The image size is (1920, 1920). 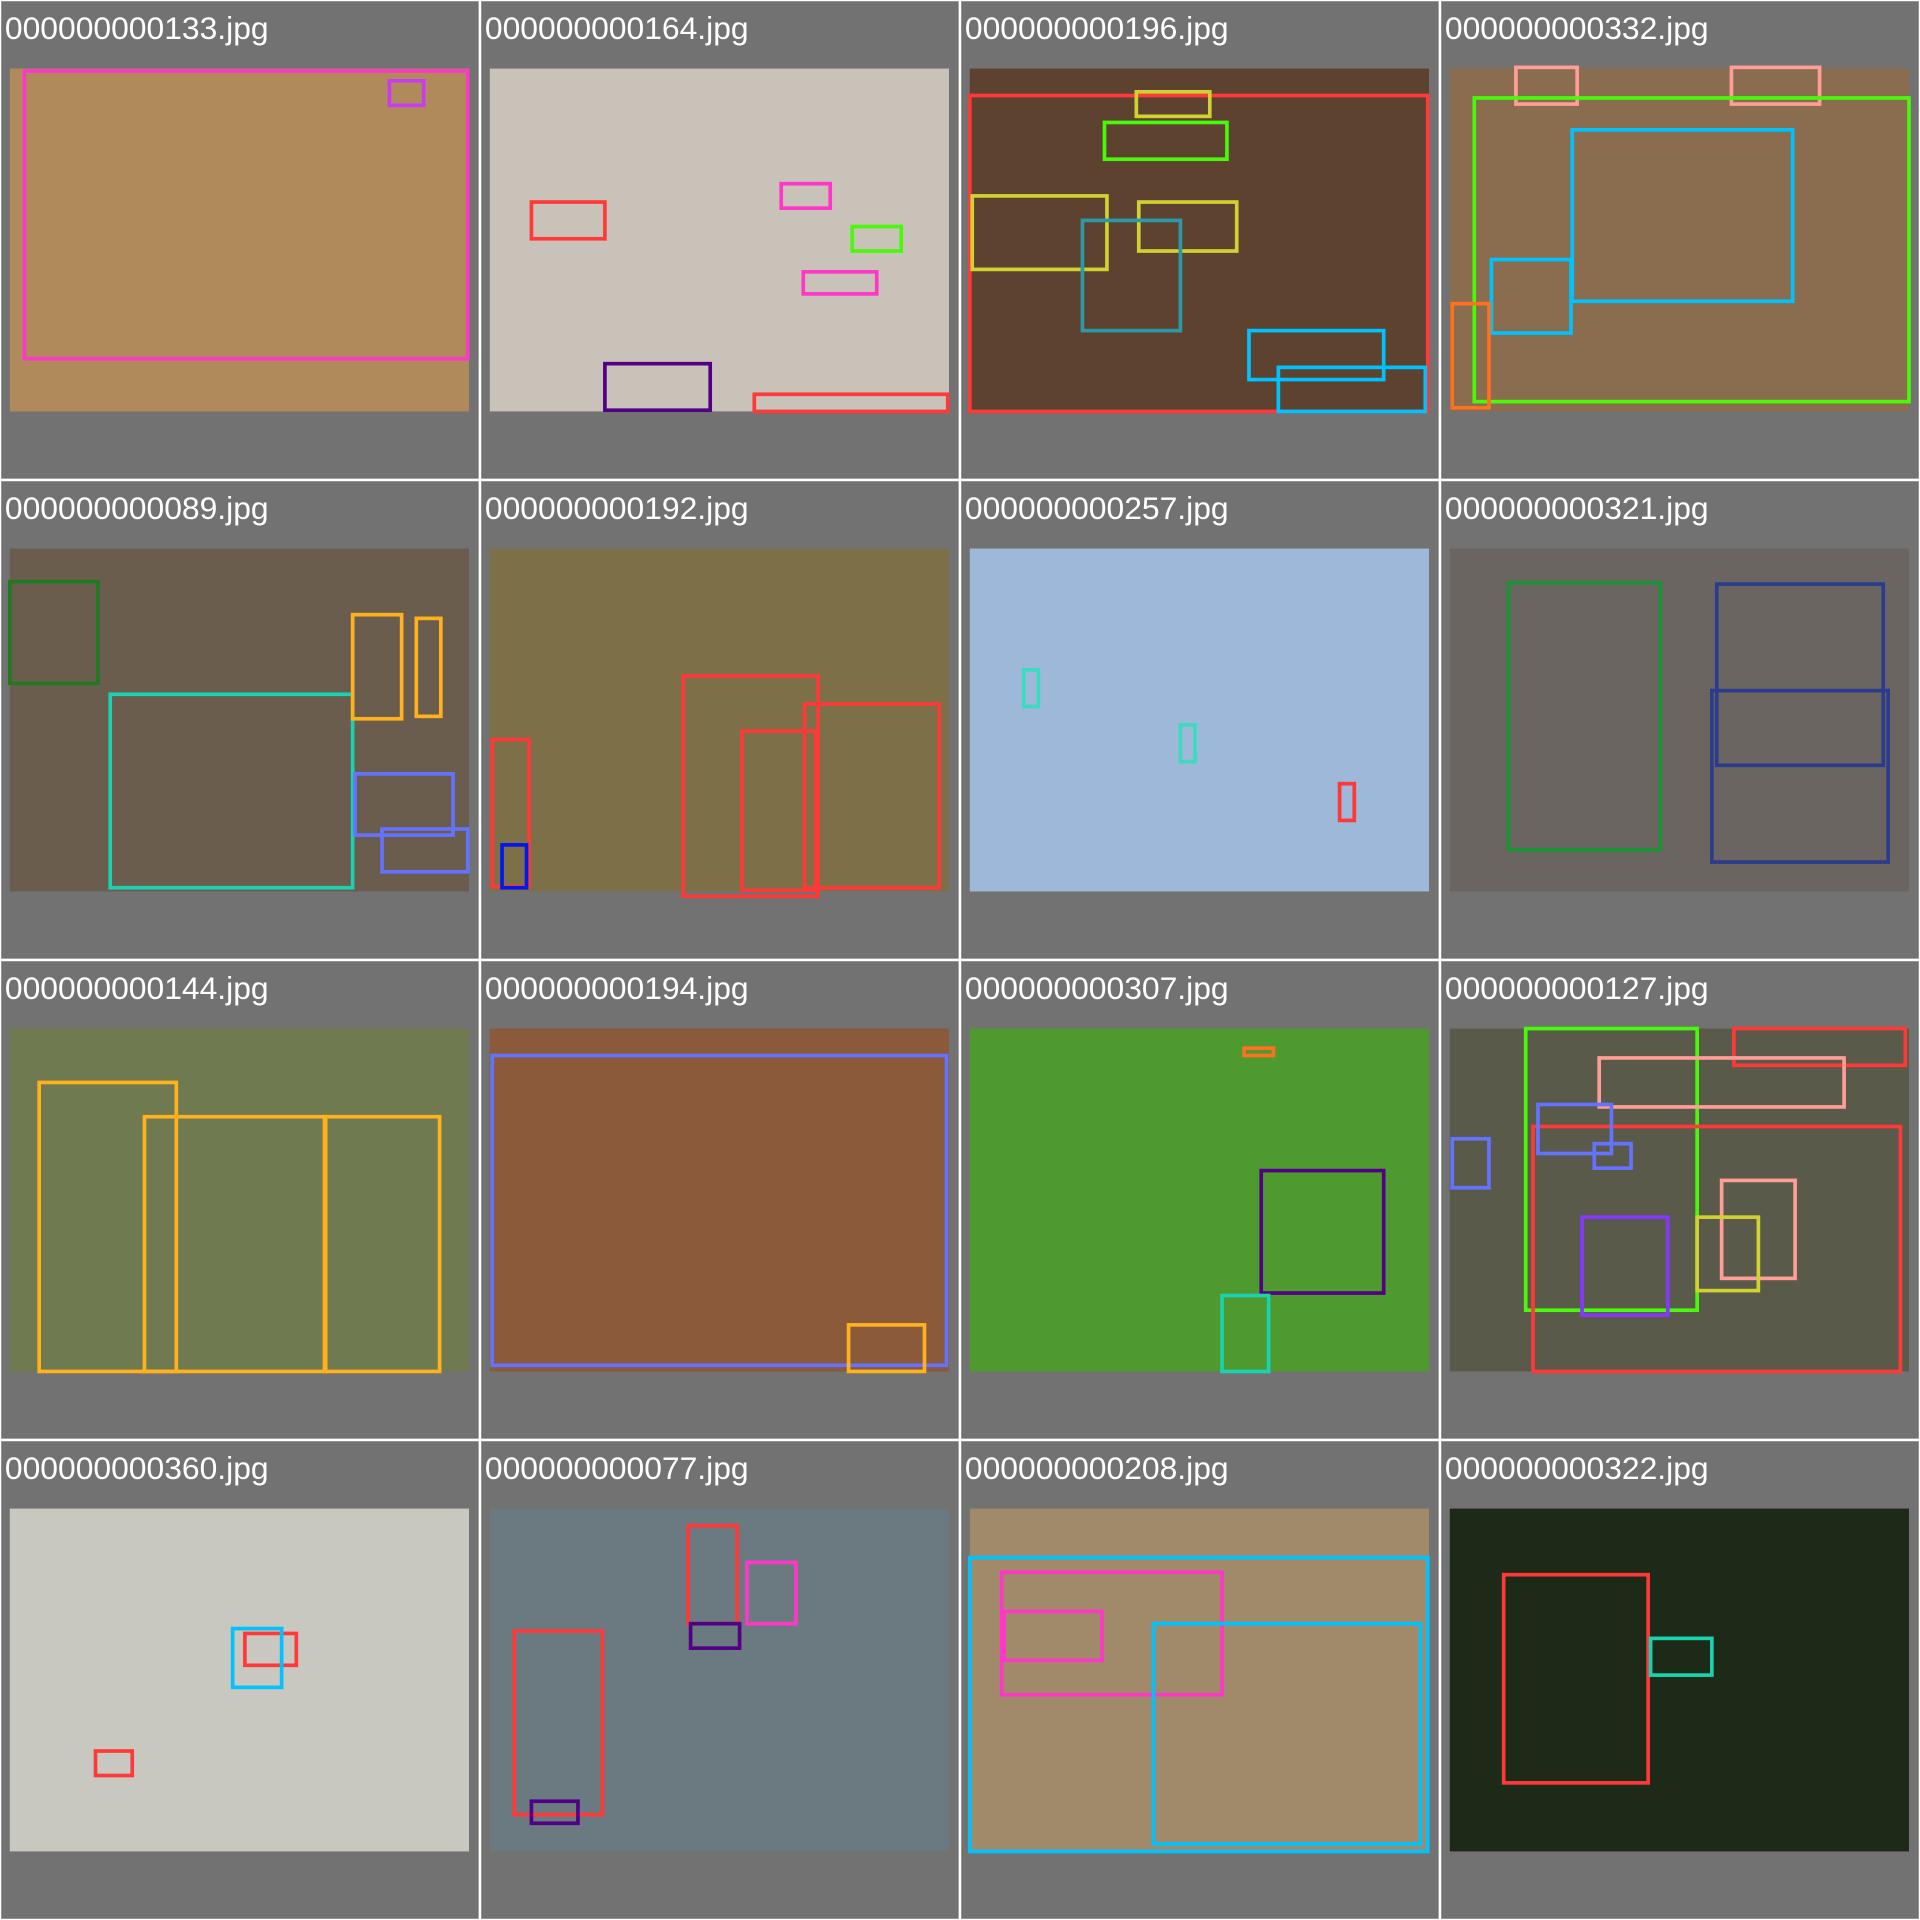 I want to click on filename: 000000000196.jpg, so click(x=1097, y=28).